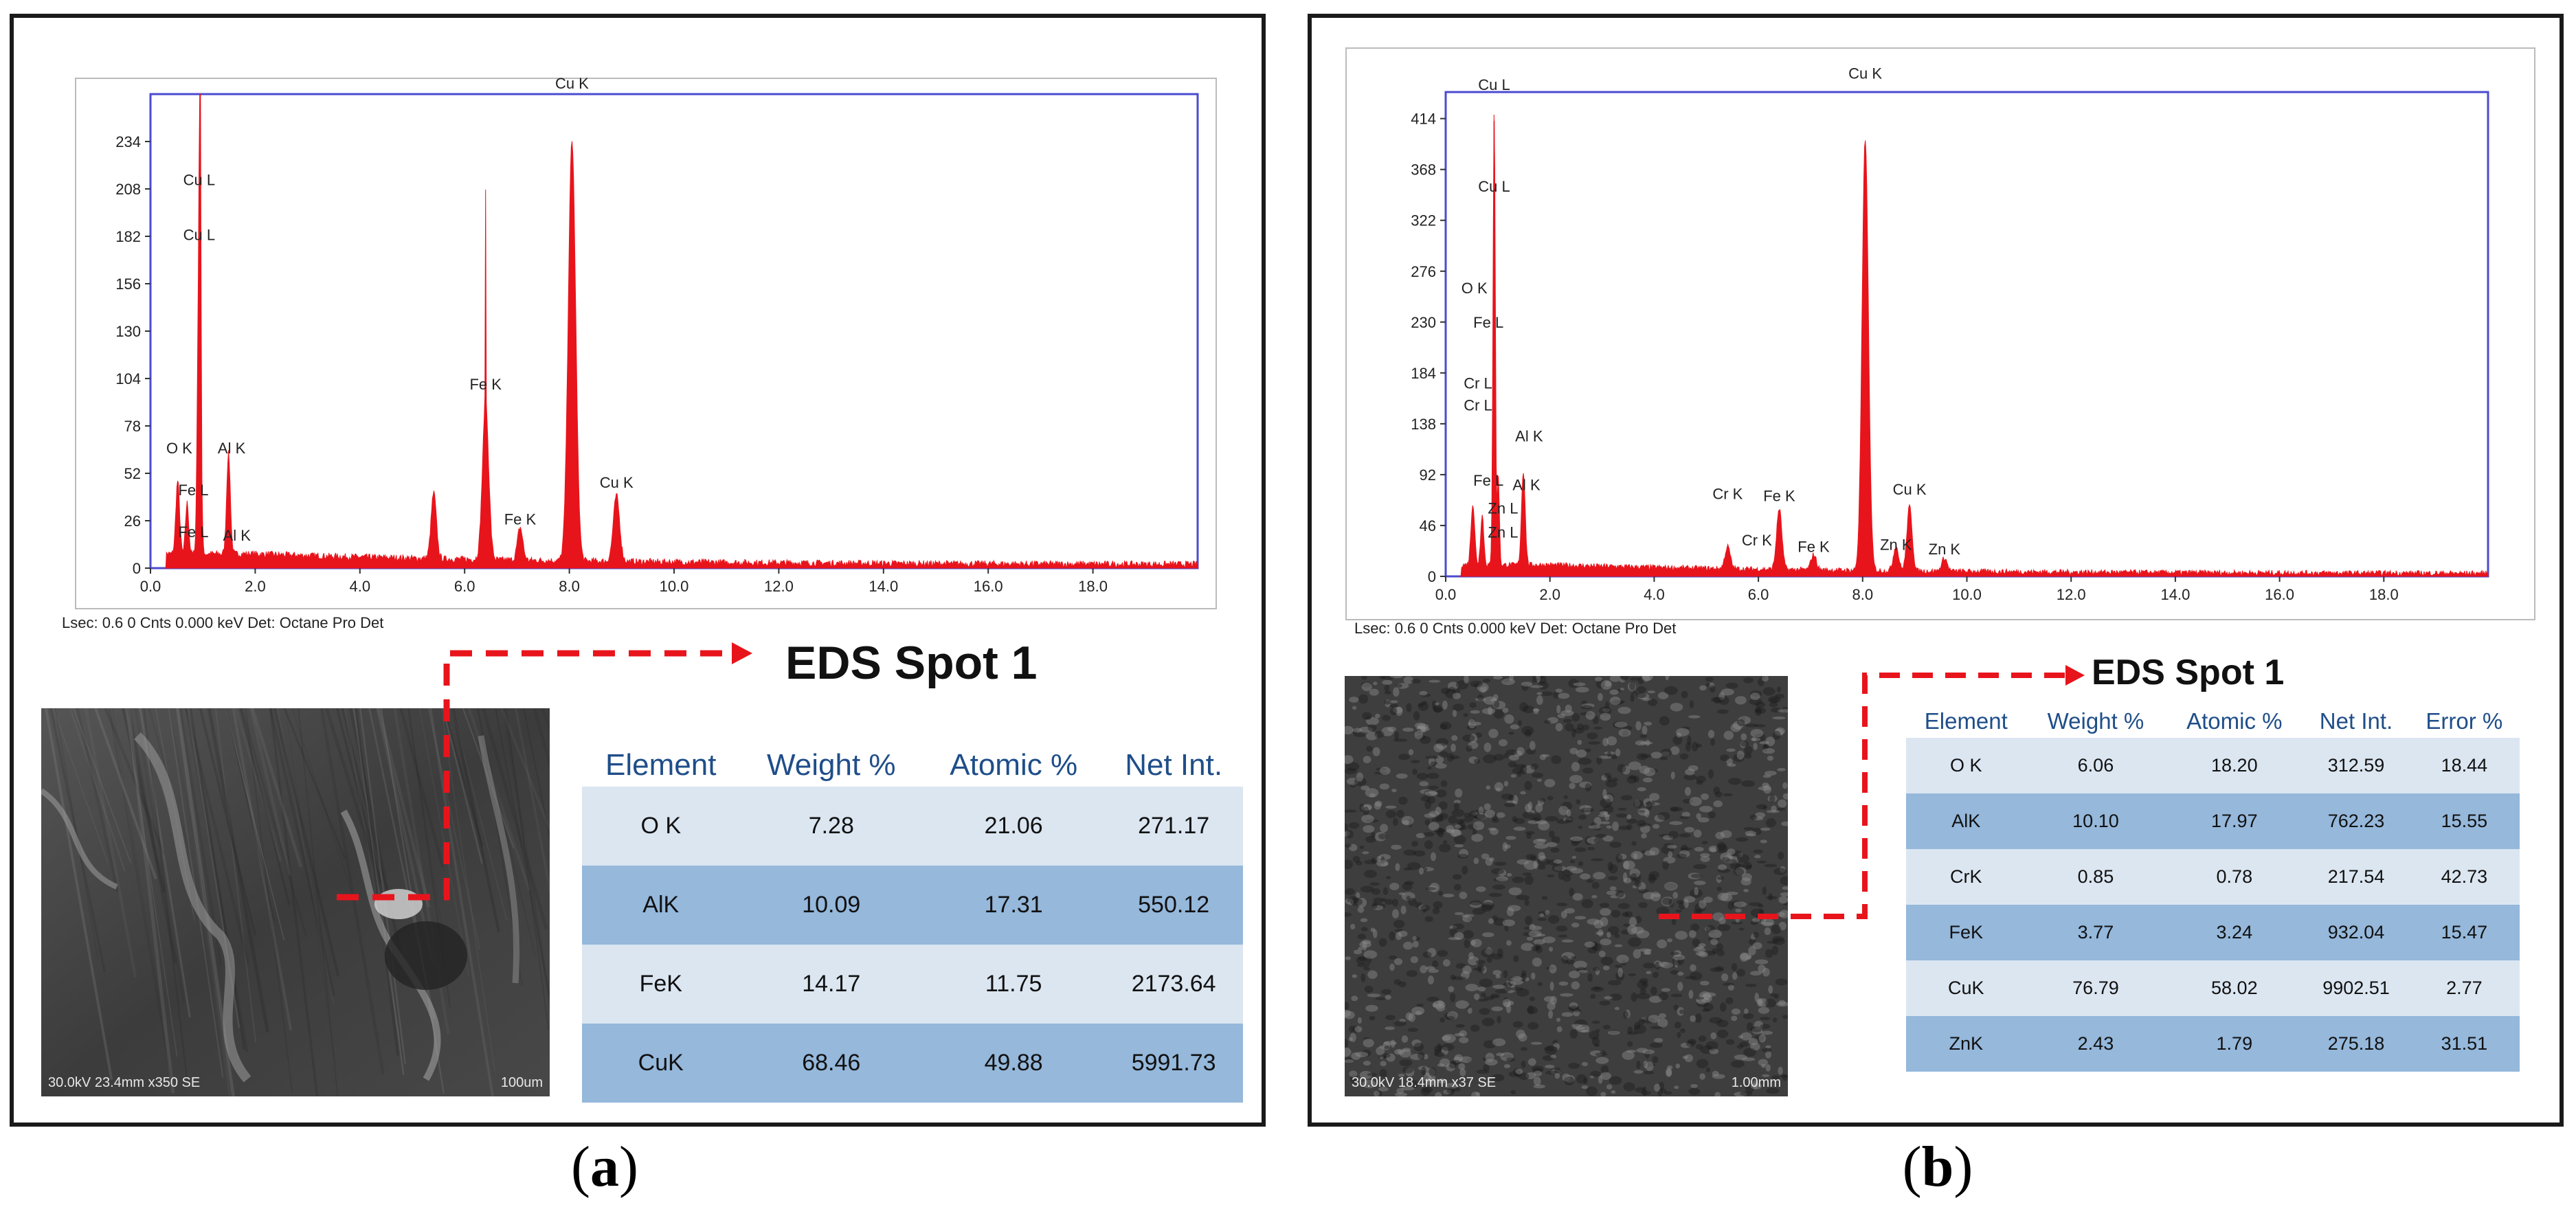  What do you see at coordinates (1529, 436) in the screenshot?
I see `chart-b-peak-label: Al K` at bounding box center [1529, 436].